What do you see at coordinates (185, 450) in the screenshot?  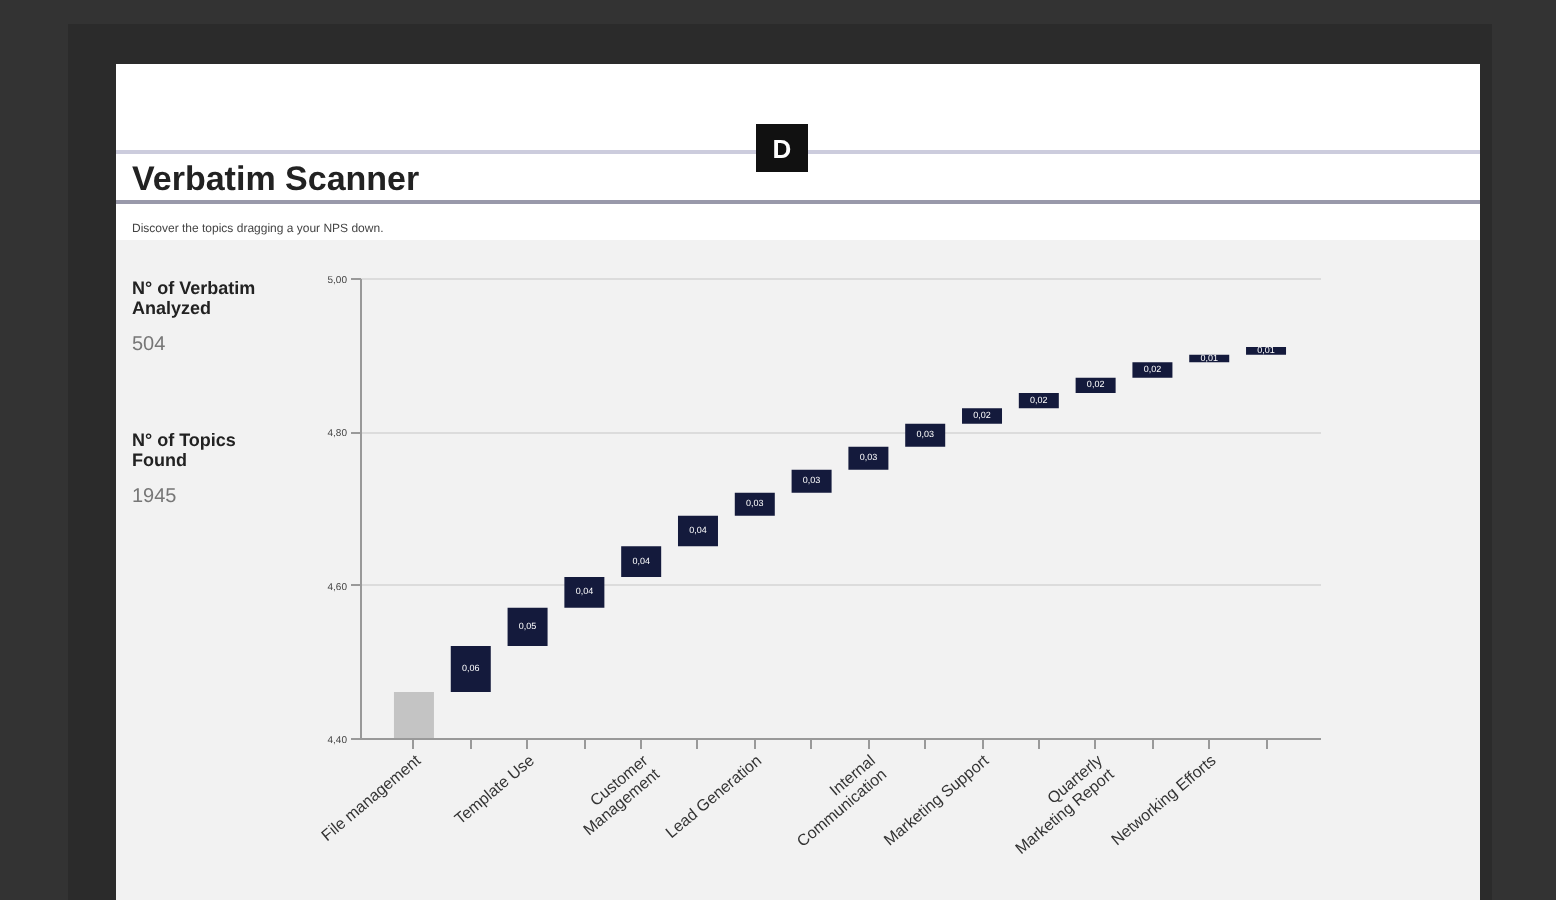 I see `text: N° of Topics Found` at bounding box center [185, 450].